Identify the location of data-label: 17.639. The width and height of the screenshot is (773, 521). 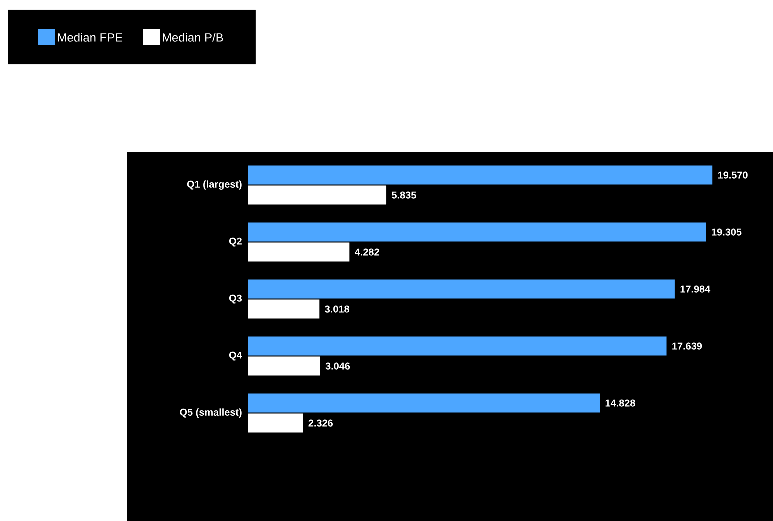
(687, 346).